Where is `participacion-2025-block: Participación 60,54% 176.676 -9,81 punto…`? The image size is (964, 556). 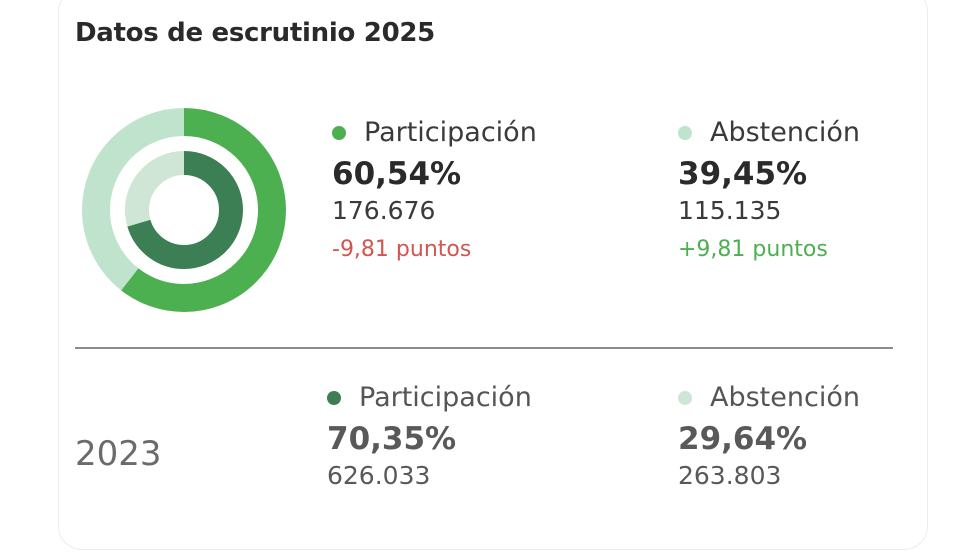
participacion-2025-block: Participación 60,54% 176.676 -9,81 punto… is located at coordinates (434, 189).